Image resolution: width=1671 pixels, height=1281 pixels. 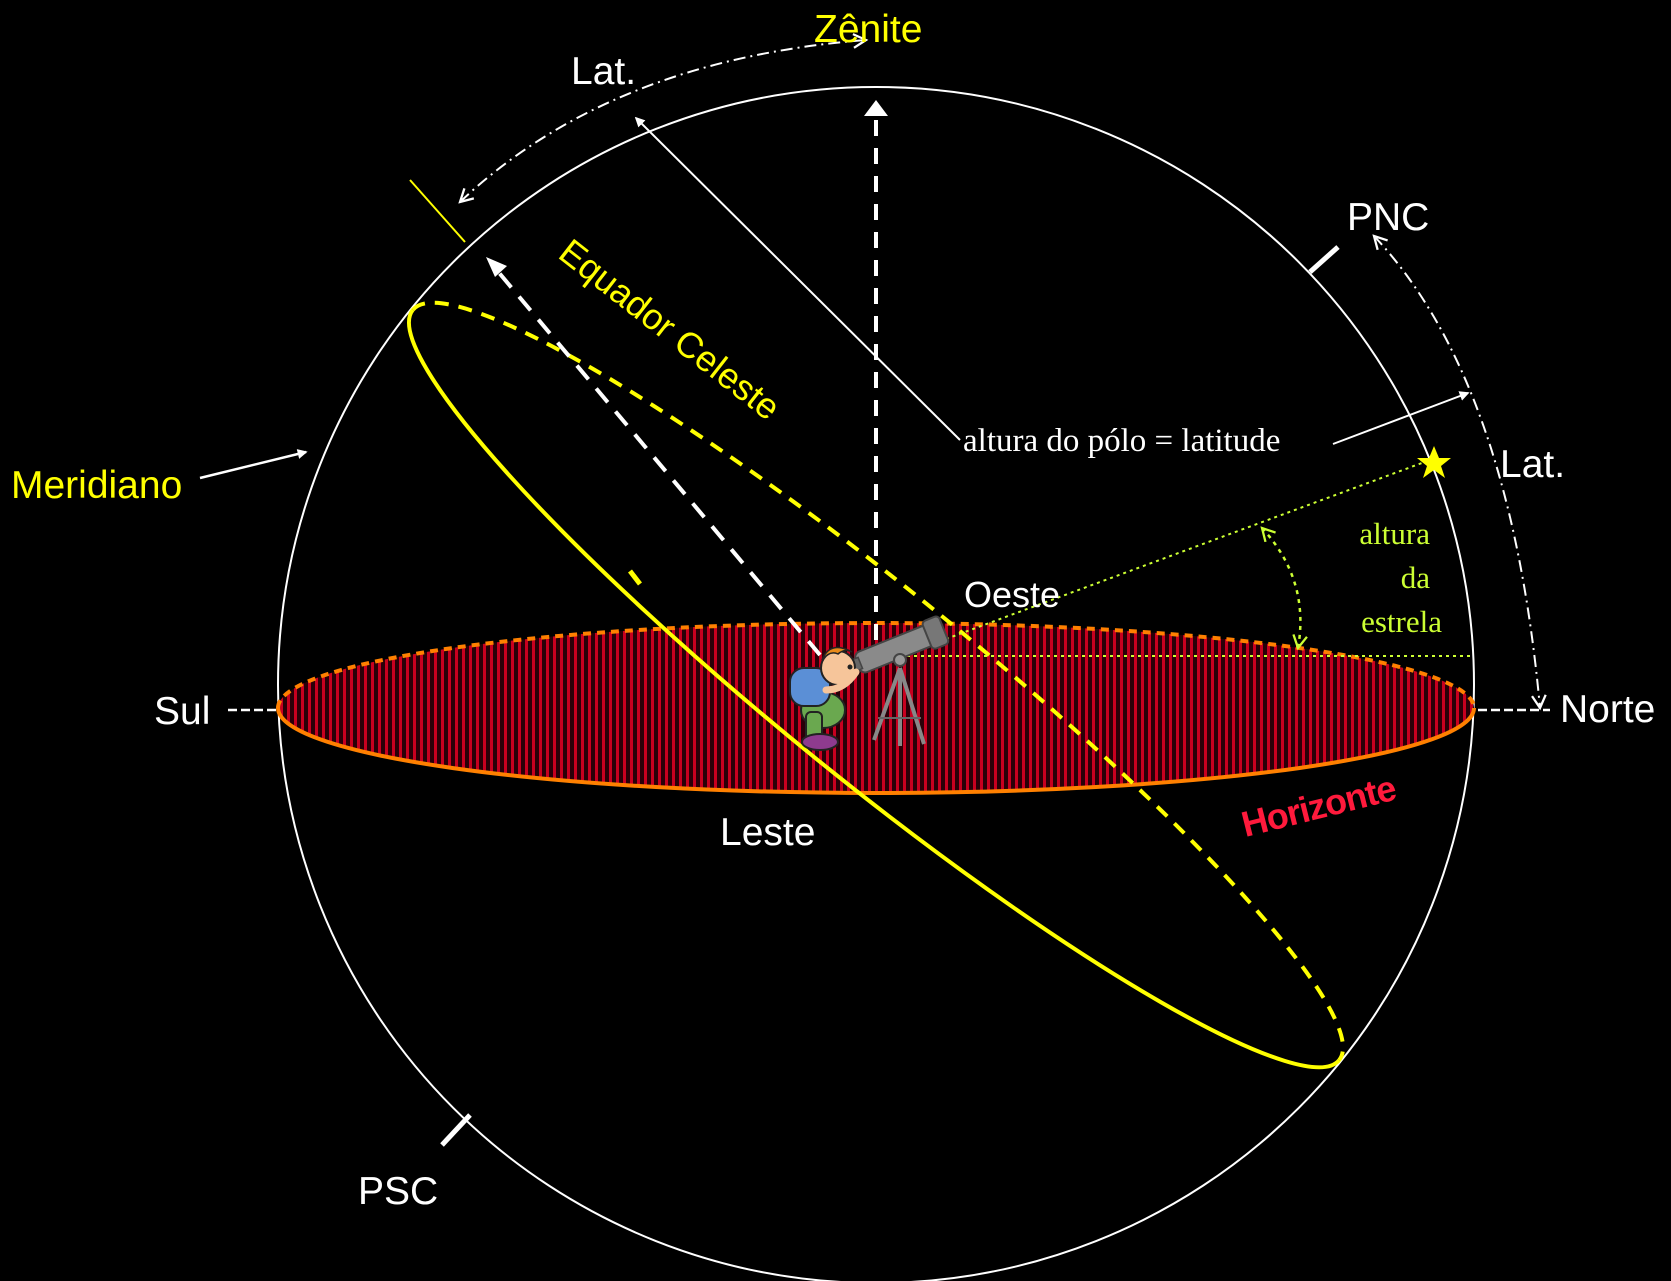 What do you see at coordinates (663, 121) in the screenshot?
I see `lat-arc-top` at bounding box center [663, 121].